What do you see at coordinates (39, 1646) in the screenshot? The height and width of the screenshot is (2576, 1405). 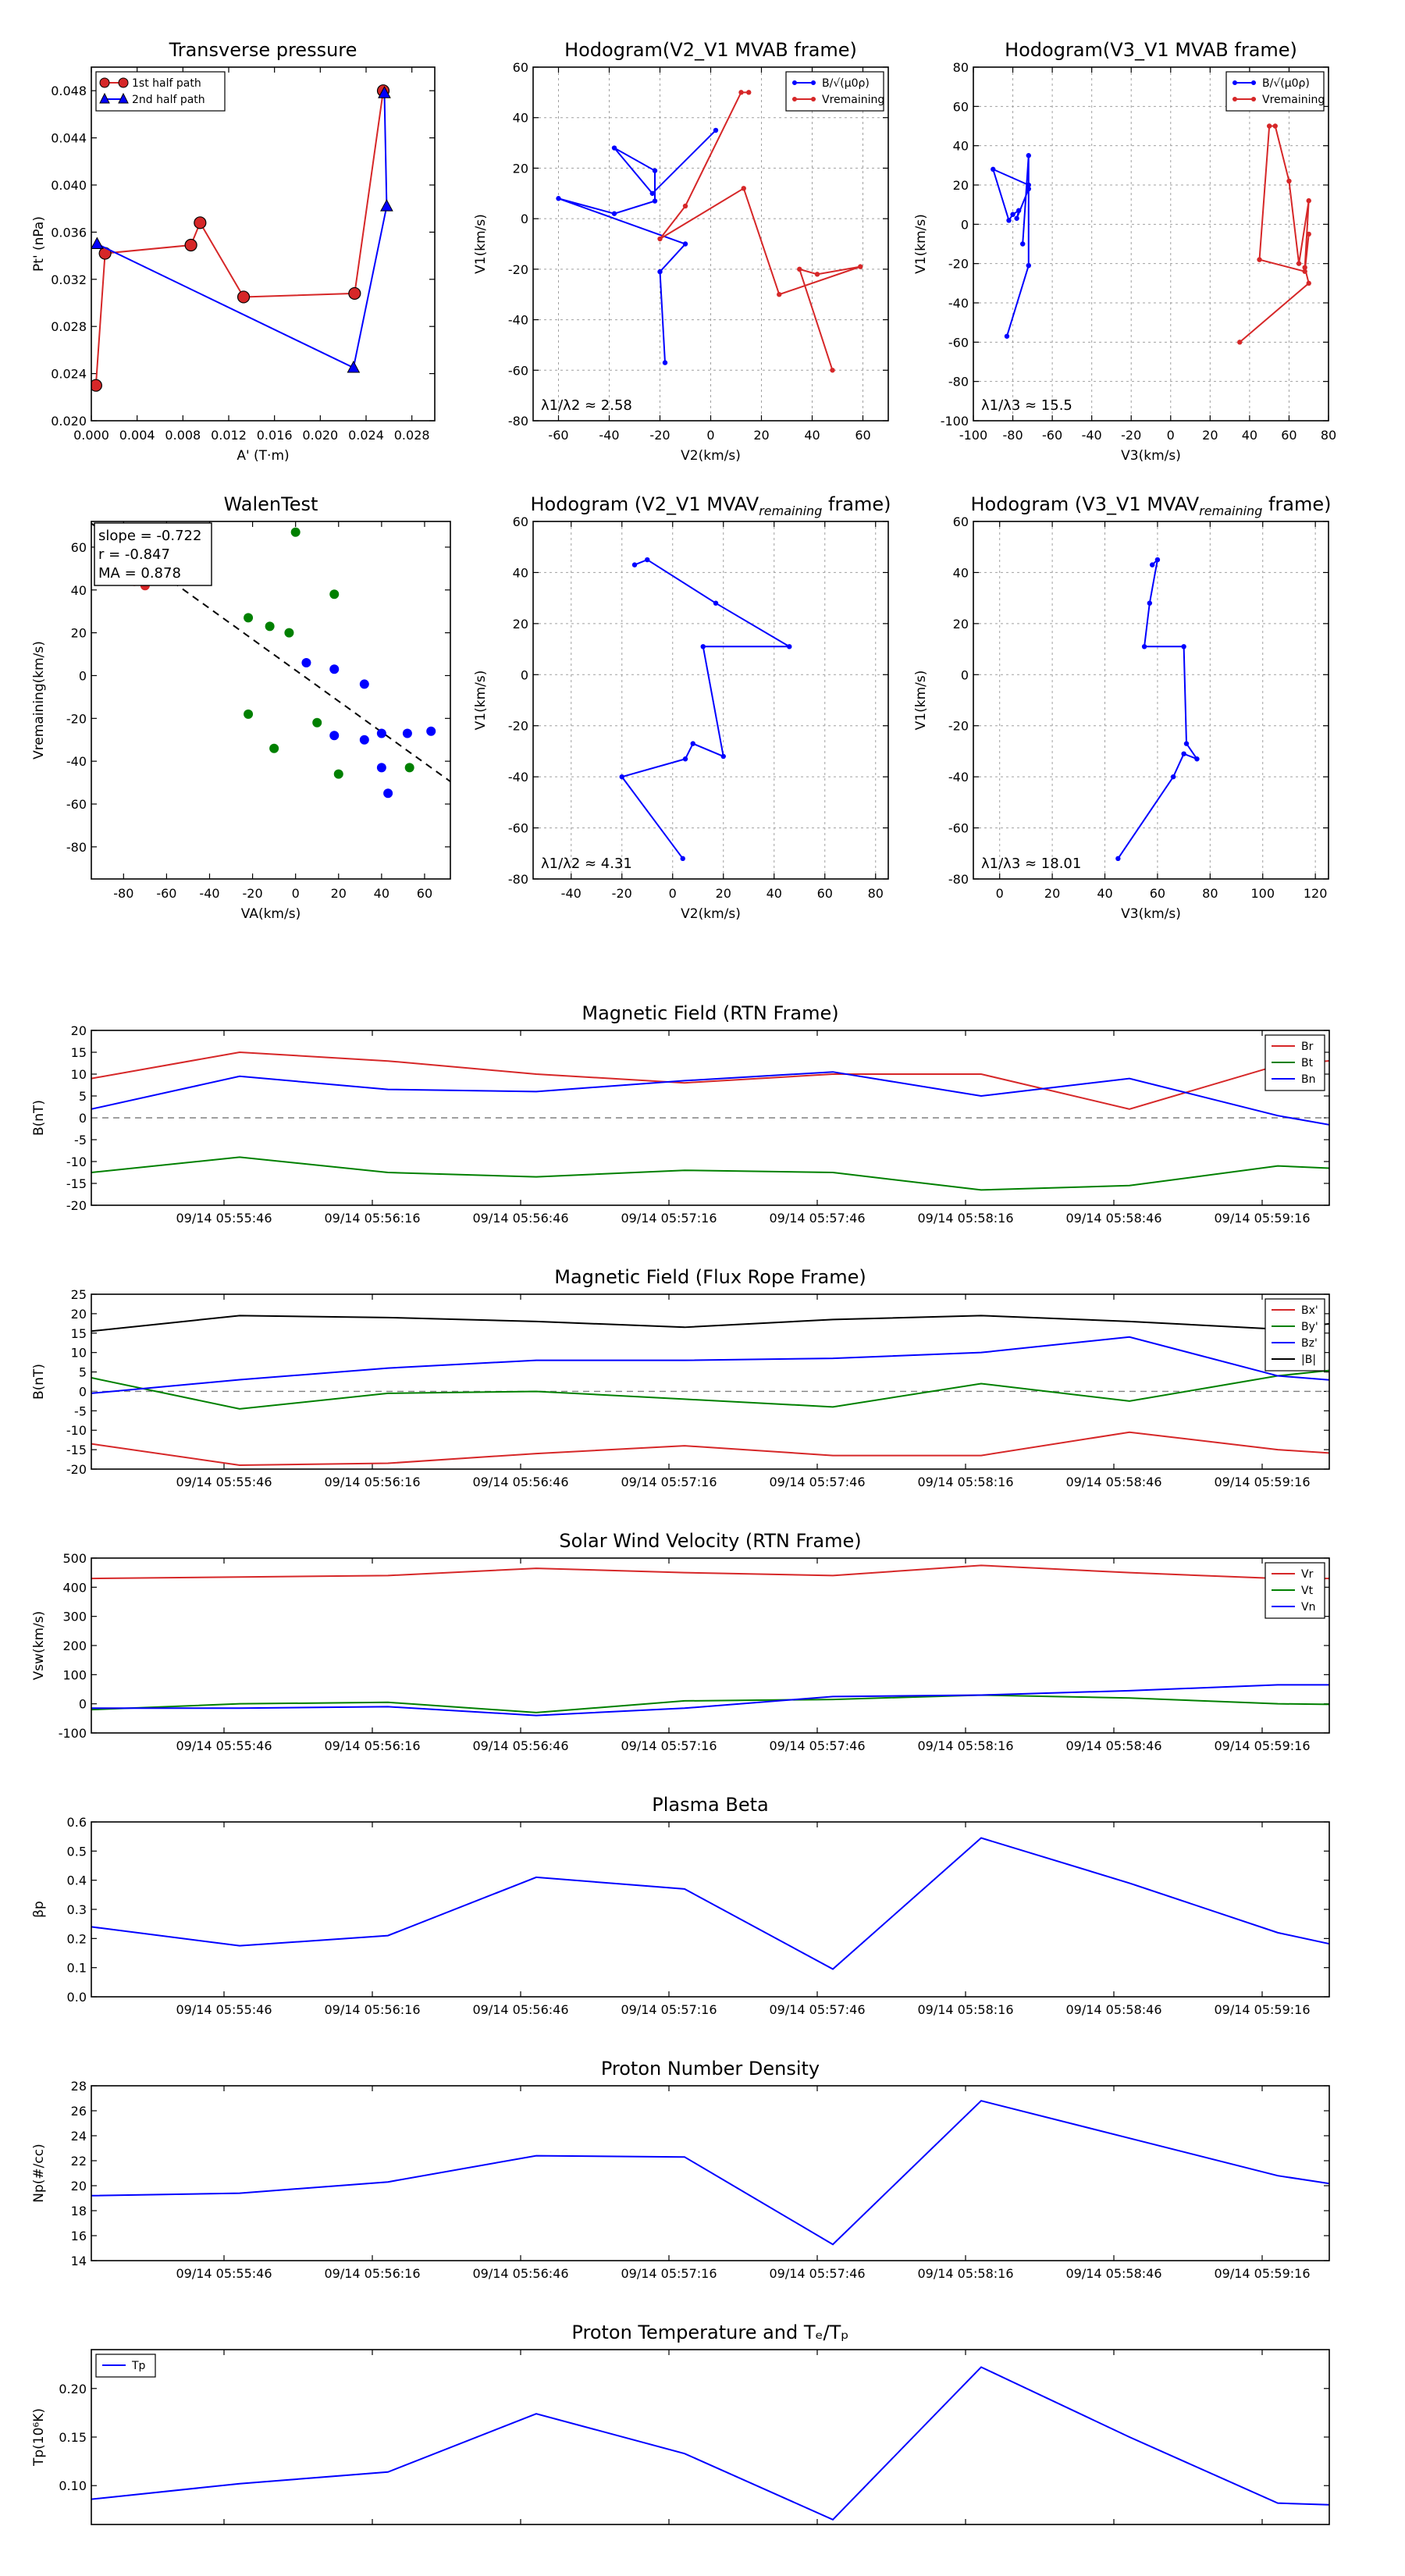 I see `y-axis-label: Vsw(km/s)` at bounding box center [39, 1646].